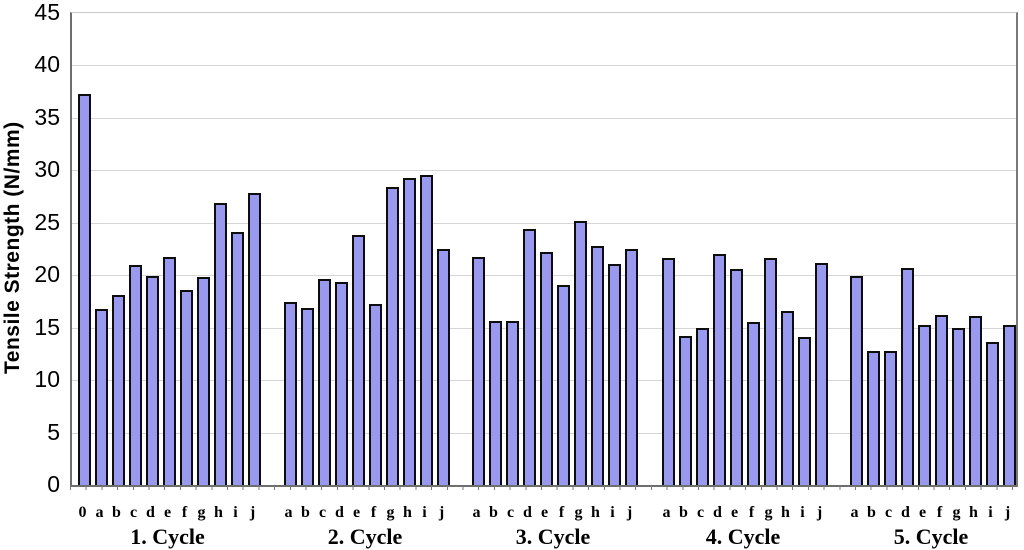  I want to click on y-tick-label: 20, so click(47, 274).